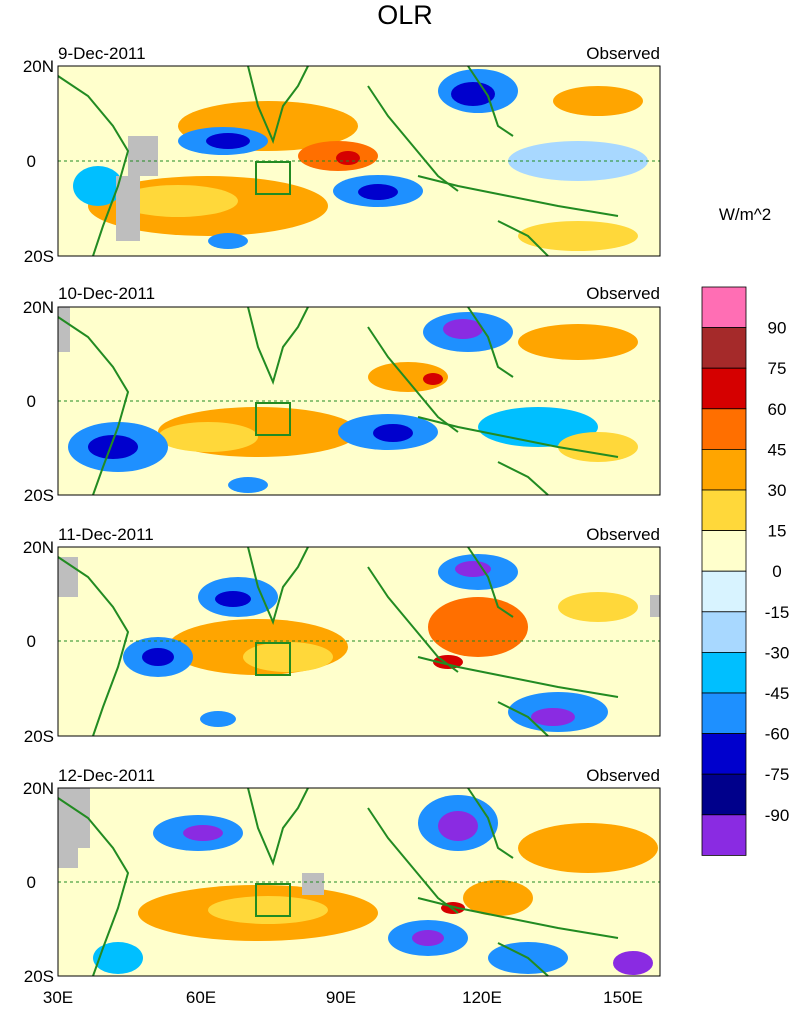 This screenshot has width=791, height=1013. I want to click on panel-date: 10-Dec-2011, so click(106, 293).